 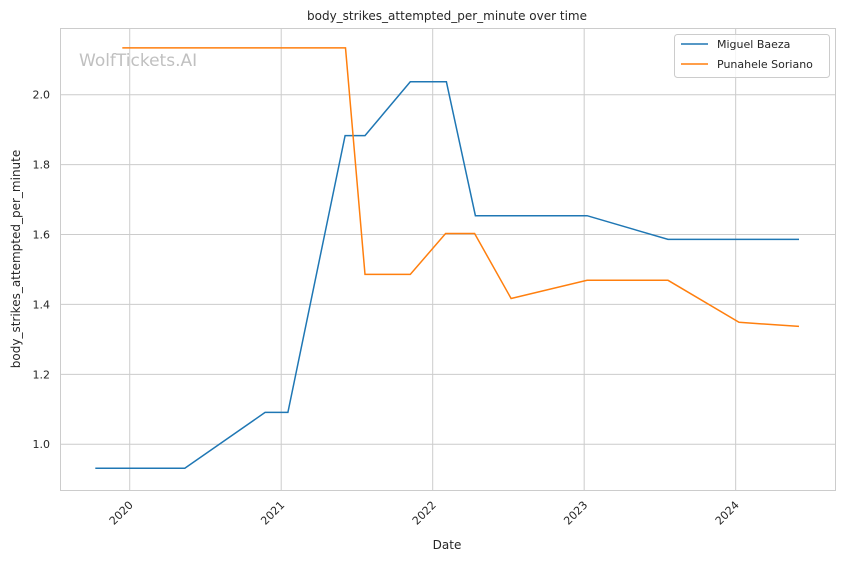 What do you see at coordinates (42, 165) in the screenshot?
I see `y-tick-label: 1.8` at bounding box center [42, 165].